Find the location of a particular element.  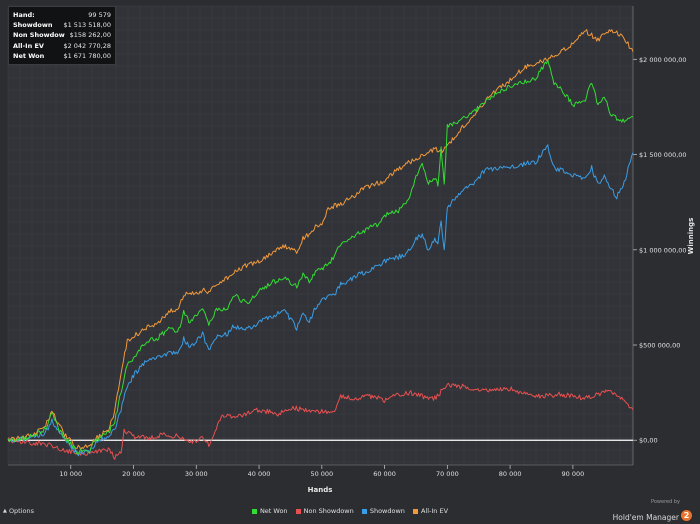

triangle-up-icon: ▲ is located at coordinates (5, 511).